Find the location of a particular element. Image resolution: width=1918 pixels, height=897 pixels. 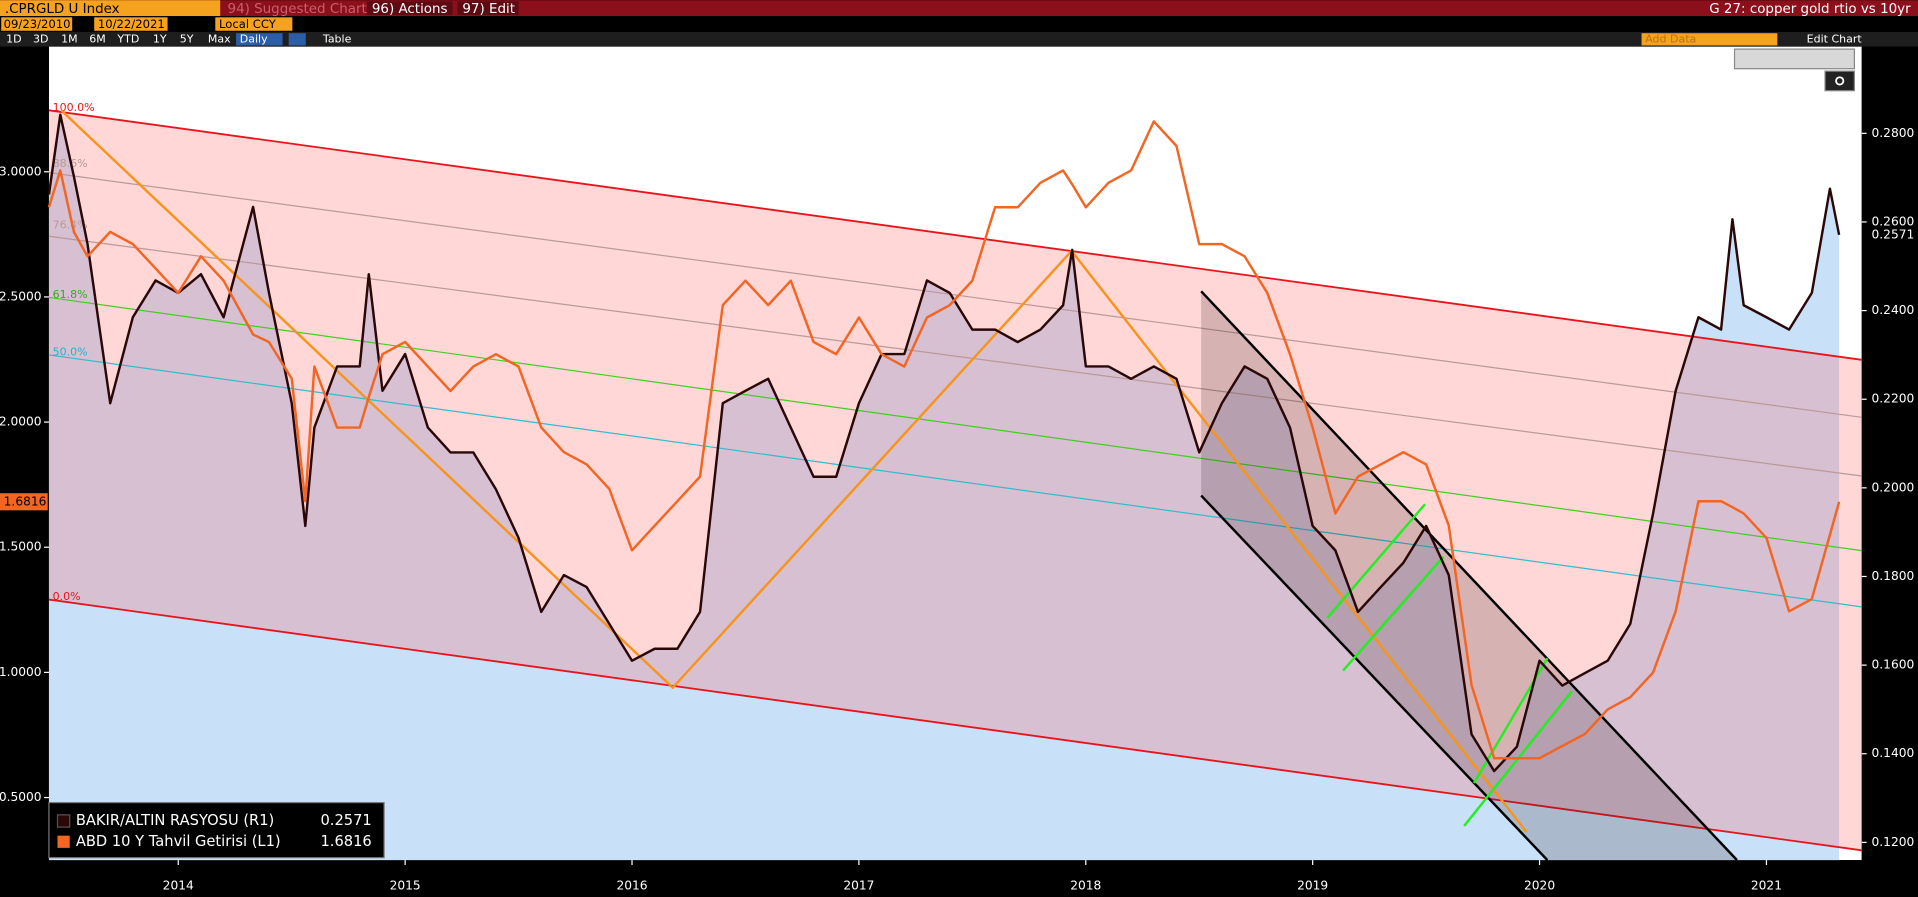

range-button: 1Y is located at coordinates (160, 38).